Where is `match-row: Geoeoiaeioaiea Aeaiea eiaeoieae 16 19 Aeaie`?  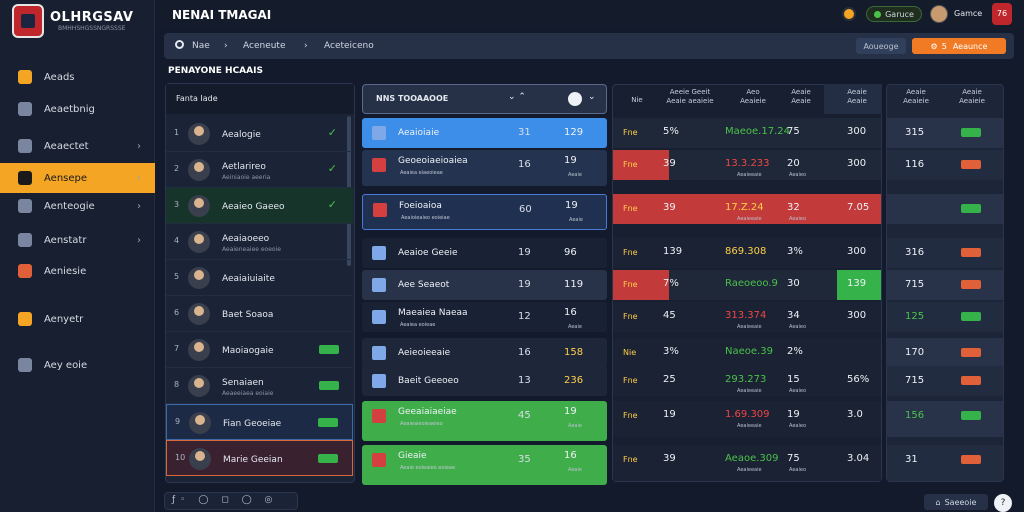
match-row: Geoeoiaeioaiea Aeaiea eiaeoieae 16 19 Aeaie is located at coordinates (484, 168).